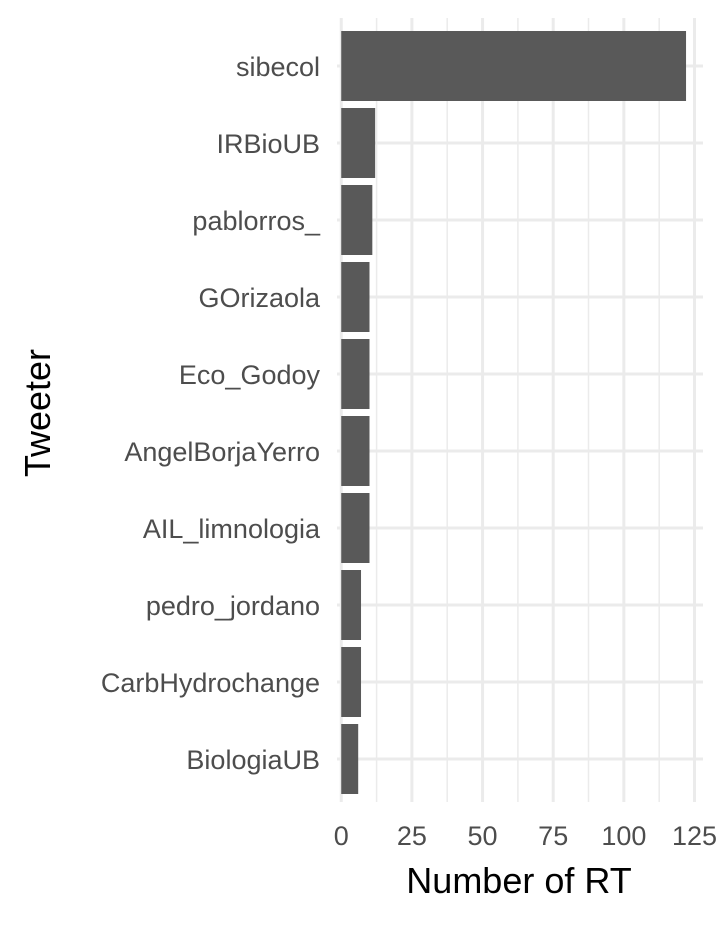 This screenshot has height=926, width=720. What do you see at coordinates (355, 528) in the screenshot?
I see `bar-ail-limnologia` at bounding box center [355, 528].